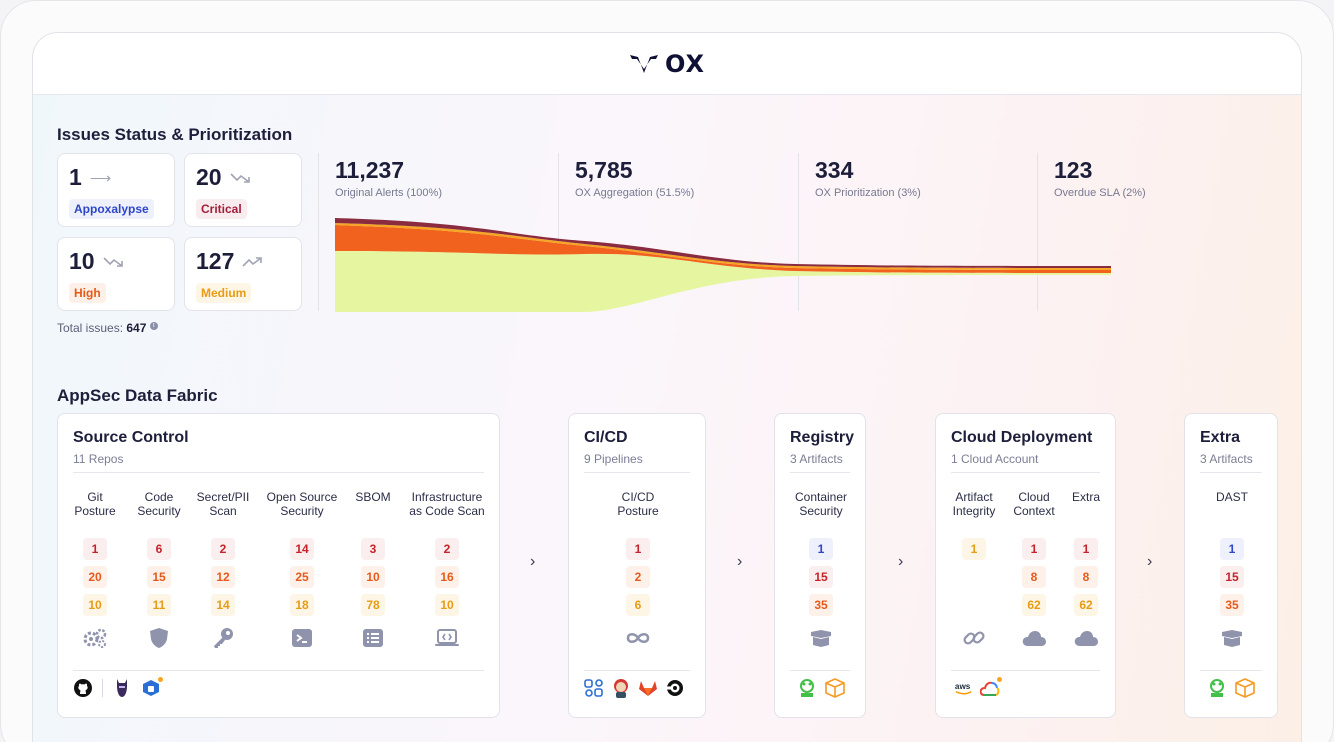 The width and height of the screenshot is (1334, 742). Describe the element at coordinates (373, 506) in the screenshot. I see `column-label: SBOM` at that location.